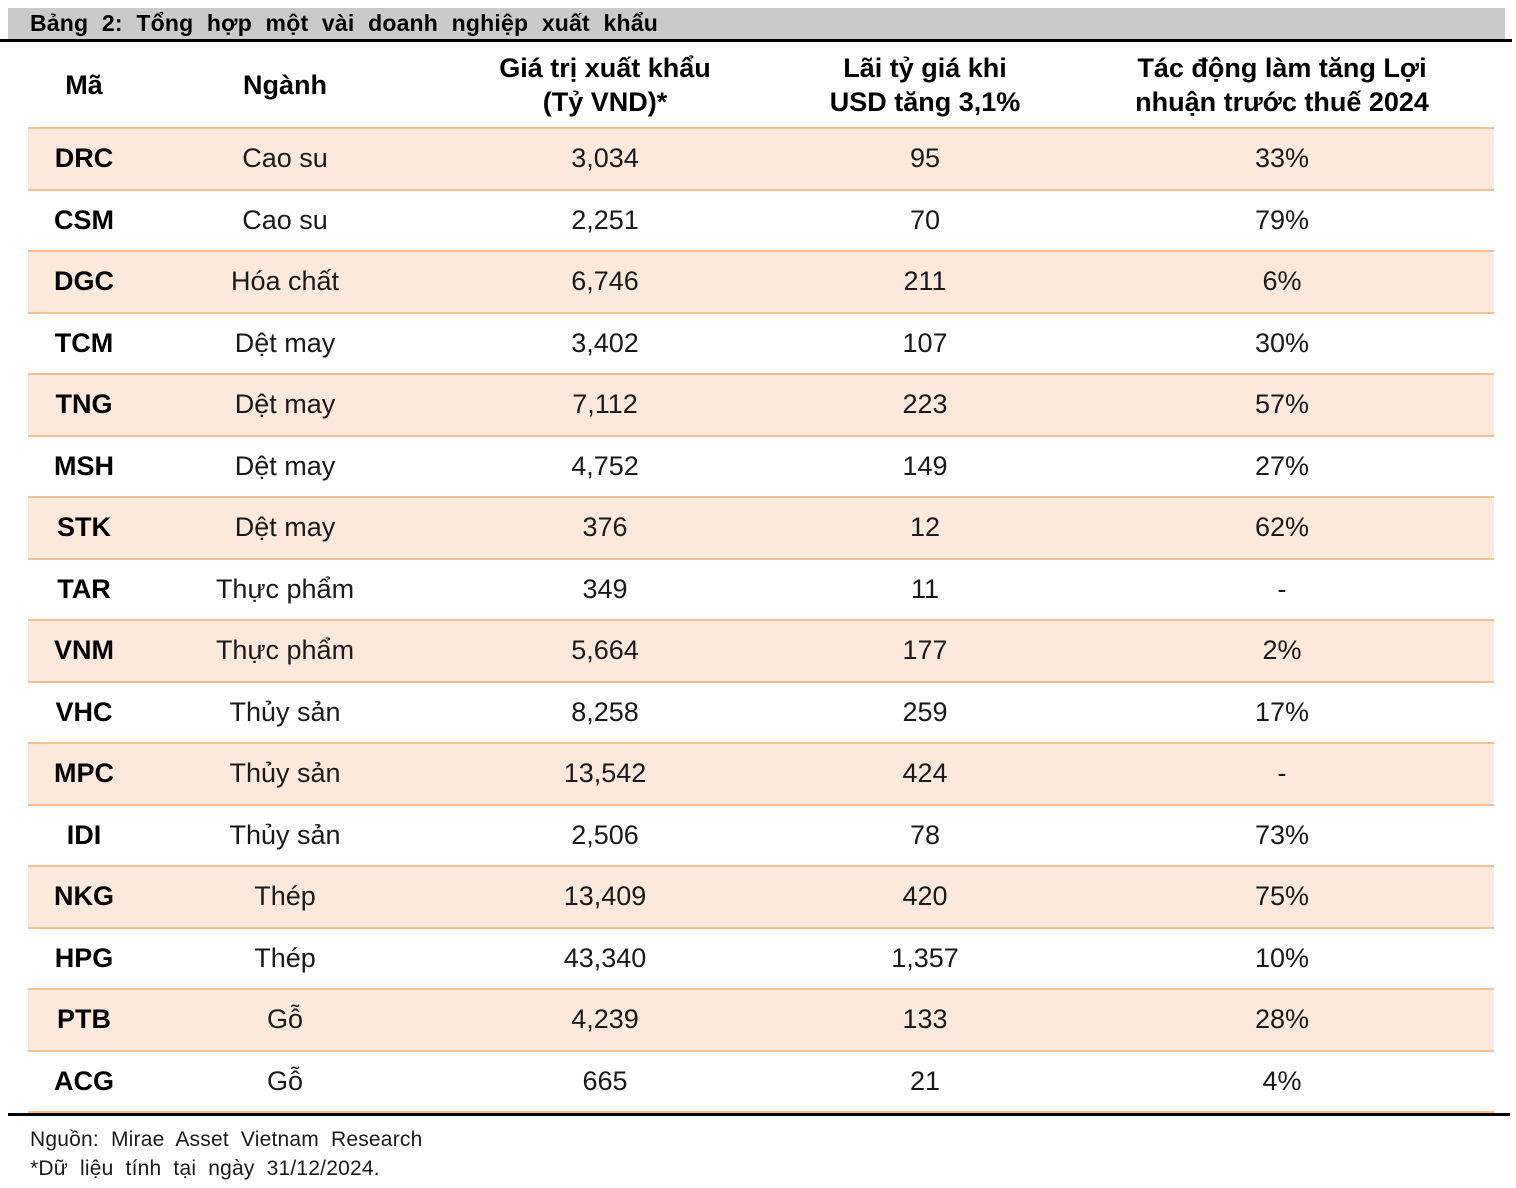  What do you see at coordinates (925, 219) in the screenshot?
I see `cell-fx-gain: 70` at bounding box center [925, 219].